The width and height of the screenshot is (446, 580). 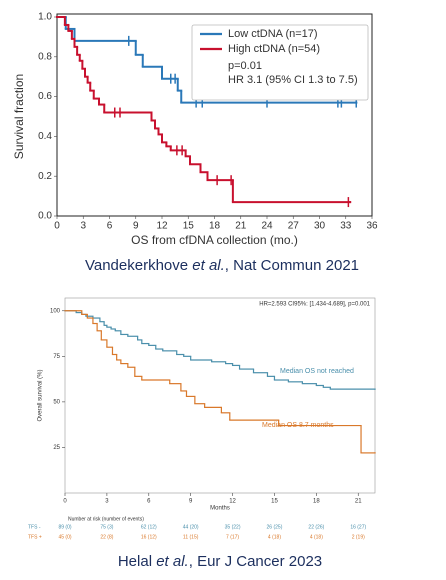 What do you see at coordinates (298, 425) in the screenshot?
I see `annotation: Median OS 8.7 months` at bounding box center [298, 425].